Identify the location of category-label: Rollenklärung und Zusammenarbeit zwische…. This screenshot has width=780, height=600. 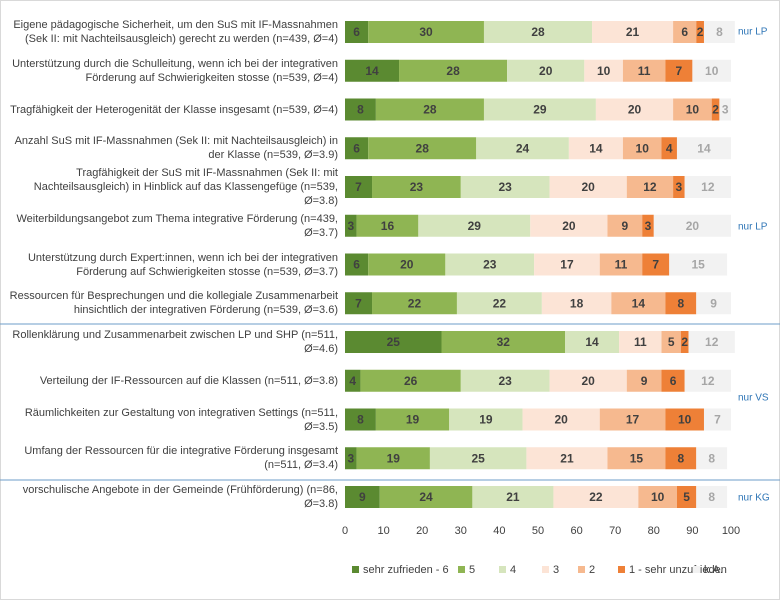
(175, 342).